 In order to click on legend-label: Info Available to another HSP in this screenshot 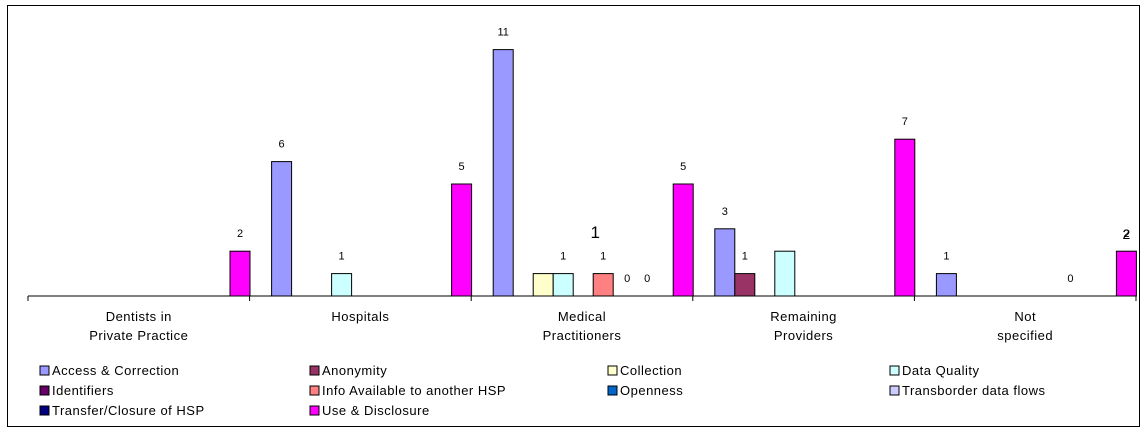, I will do `click(414, 390)`.